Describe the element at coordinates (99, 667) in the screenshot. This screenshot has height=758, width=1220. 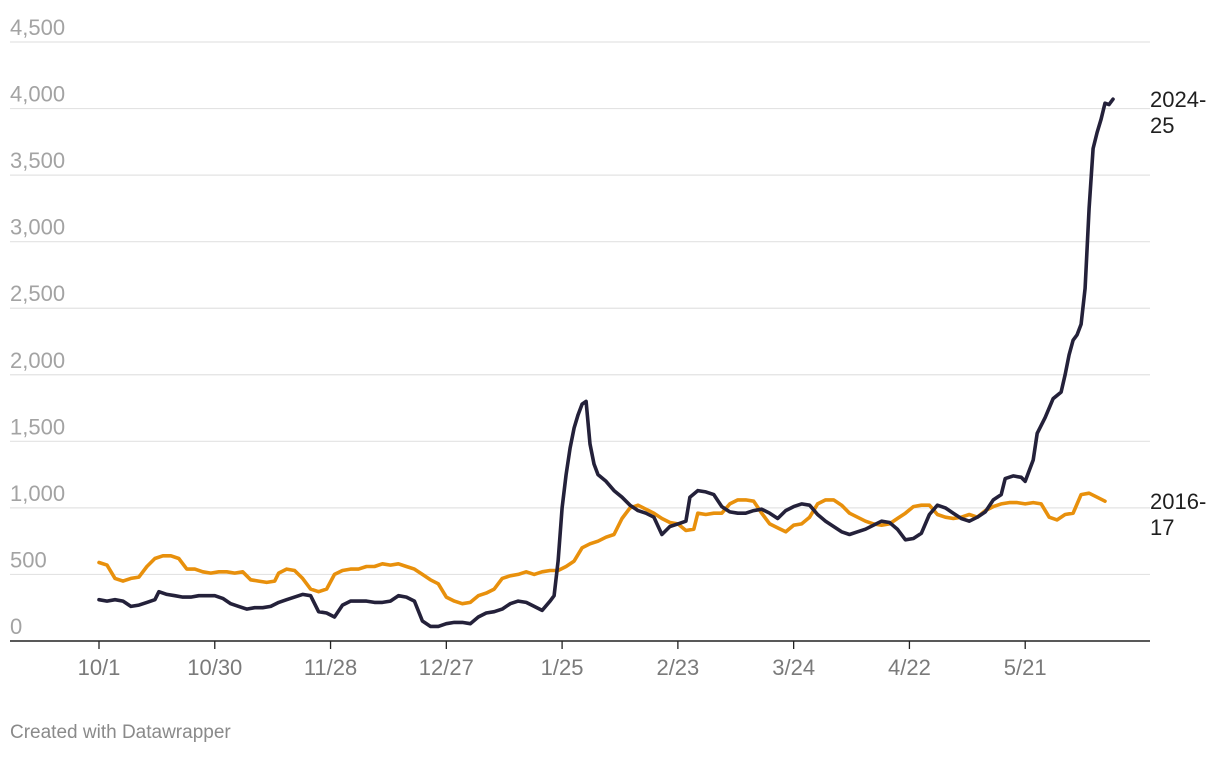
I see `x-tick-label: 10/1` at that location.